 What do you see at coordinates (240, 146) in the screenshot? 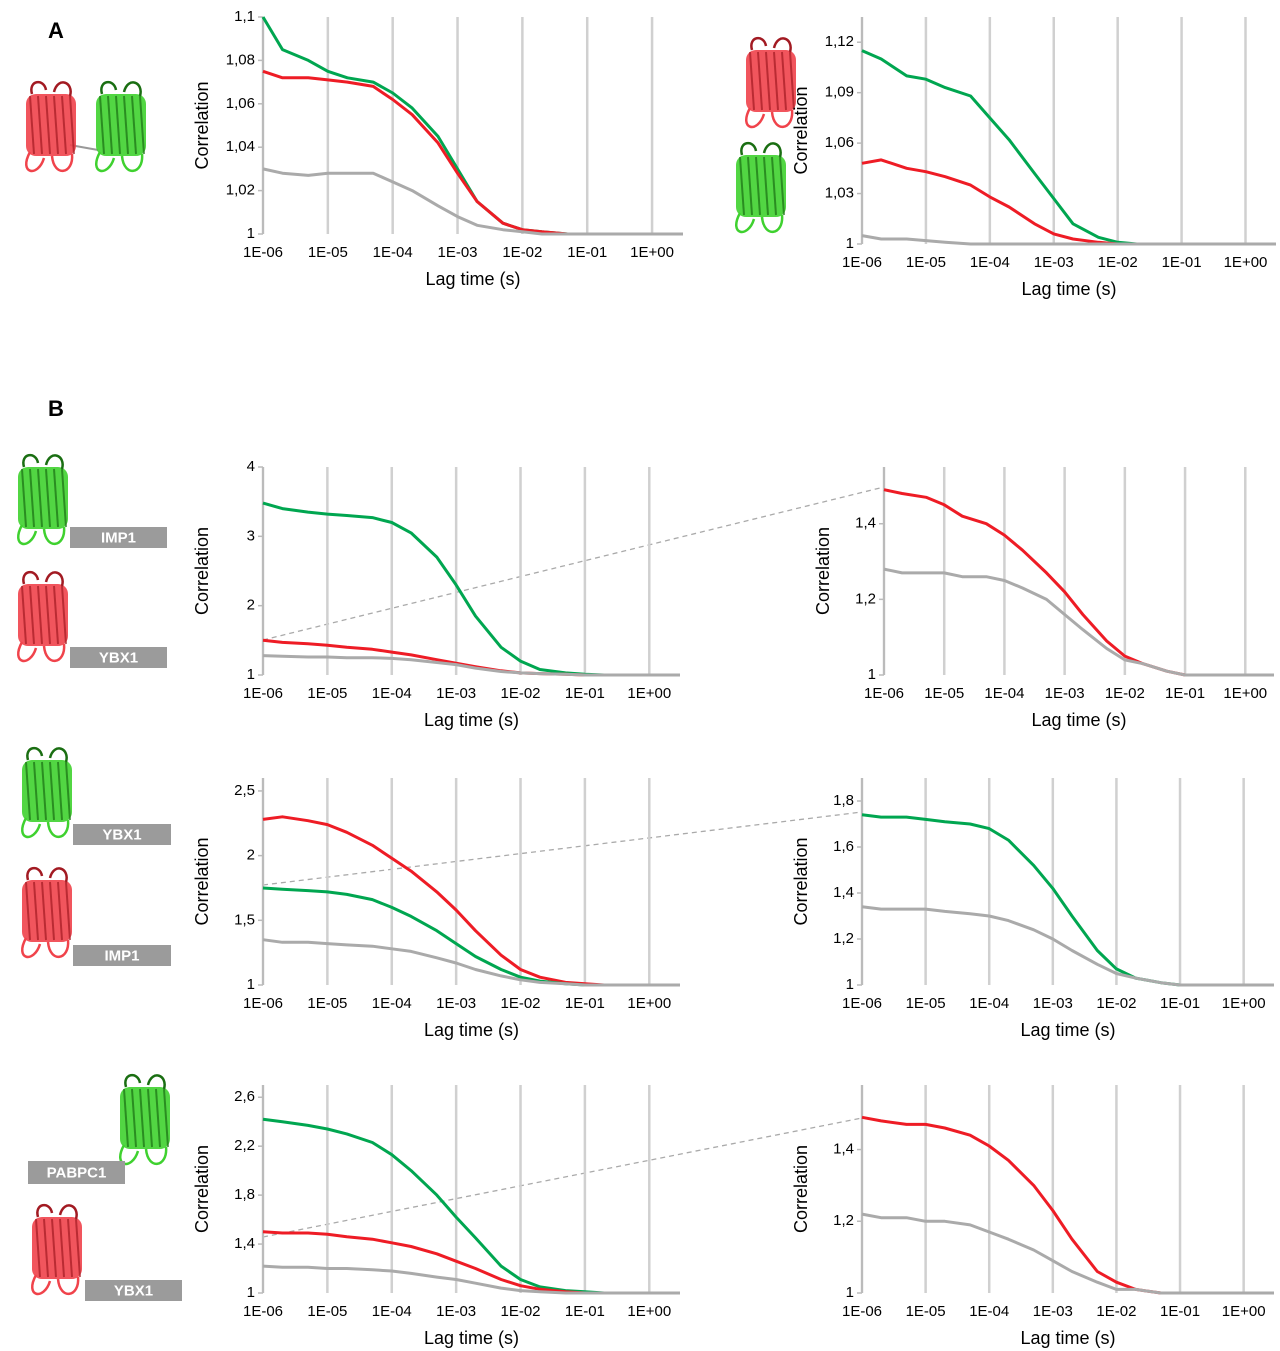
I see `y-tick-label: 1,04` at bounding box center [240, 146].